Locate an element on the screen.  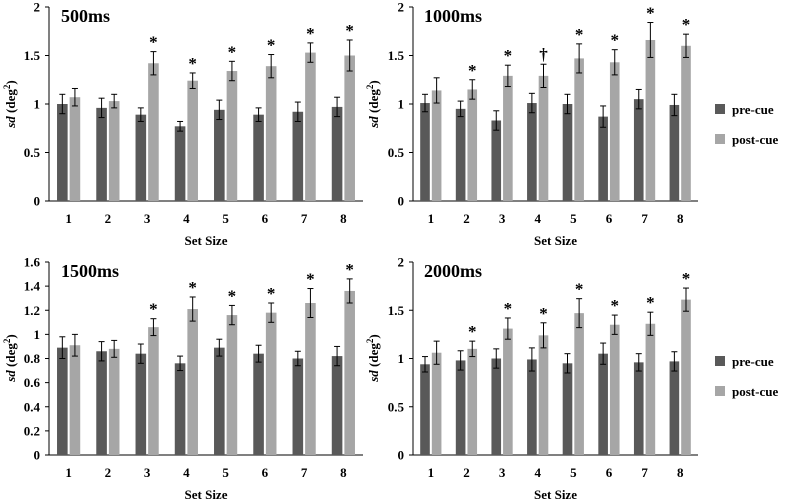
chart-title: 500ms is located at coordinates (85, 16).